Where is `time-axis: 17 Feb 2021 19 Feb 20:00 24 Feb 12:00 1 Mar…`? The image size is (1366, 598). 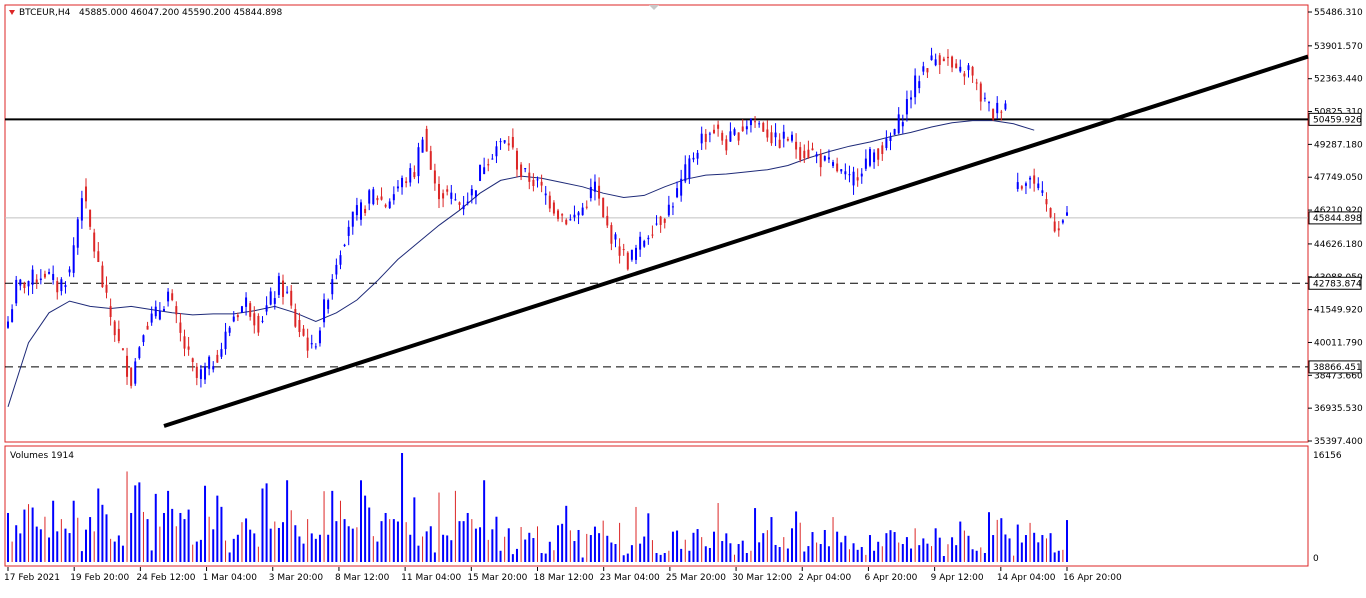
time-axis: 17 Feb 2021 19 Feb 20:00 24 Feb 12:00 1 Mar… is located at coordinates (563, 575).